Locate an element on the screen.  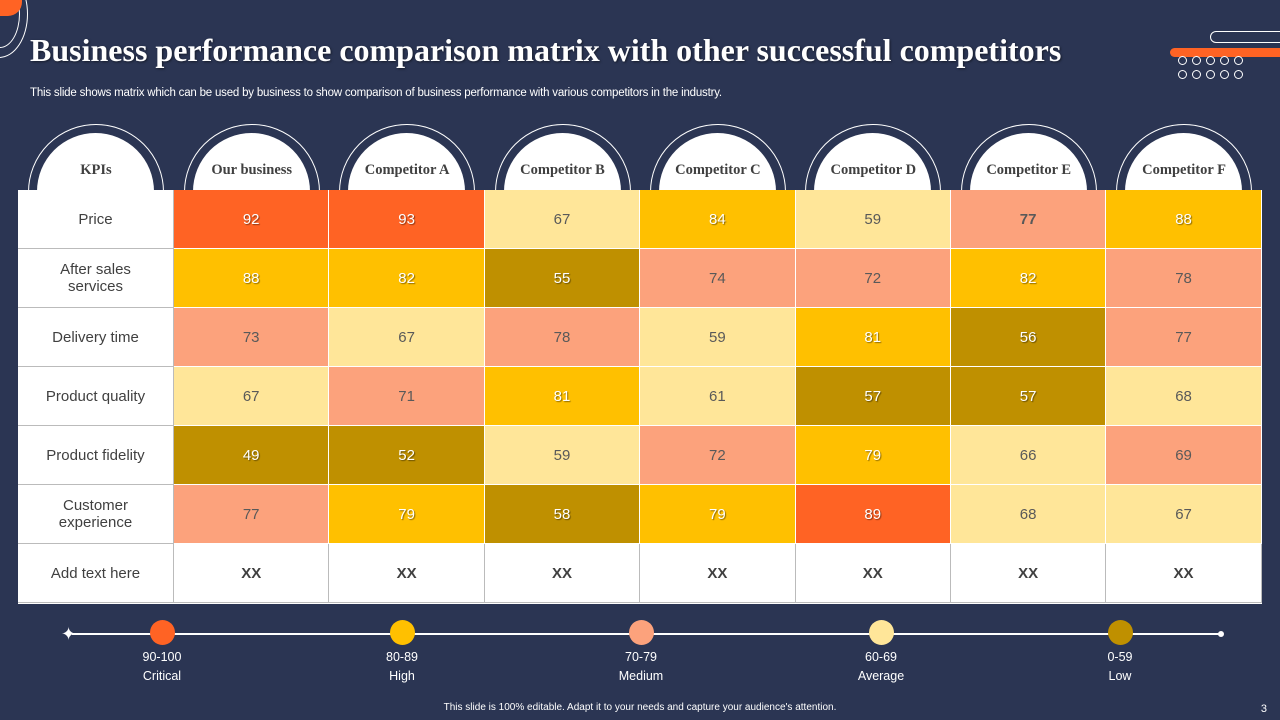
column-header: Competitor A is located at coordinates (407, 169).